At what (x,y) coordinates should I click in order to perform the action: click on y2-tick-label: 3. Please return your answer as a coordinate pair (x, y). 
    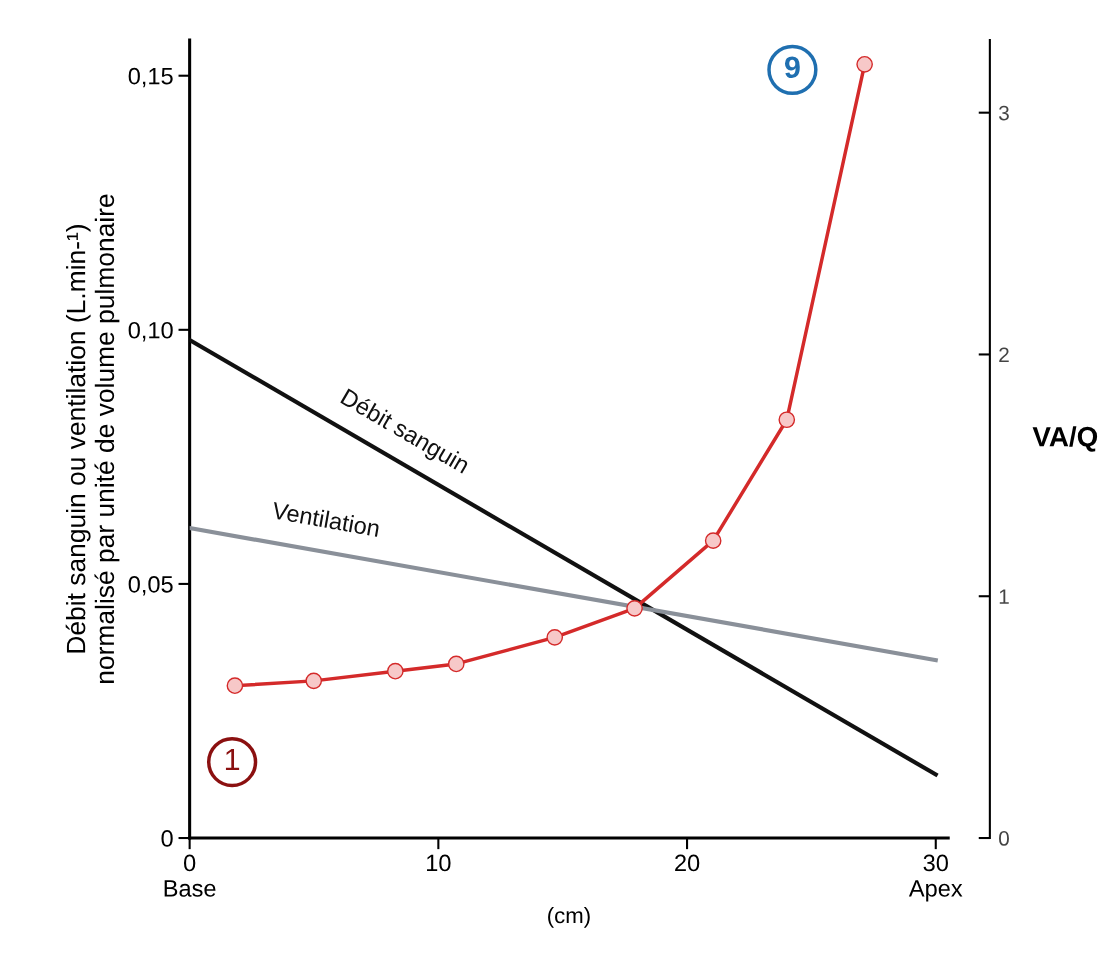
    Looking at the image, I should click on (1003, 113).